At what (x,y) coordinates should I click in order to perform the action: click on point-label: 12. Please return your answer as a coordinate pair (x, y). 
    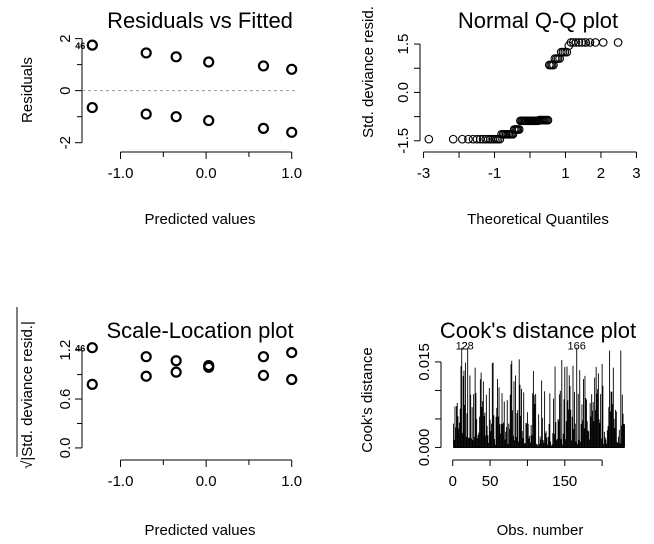
    Looking at the image, I should click on (462, 347).